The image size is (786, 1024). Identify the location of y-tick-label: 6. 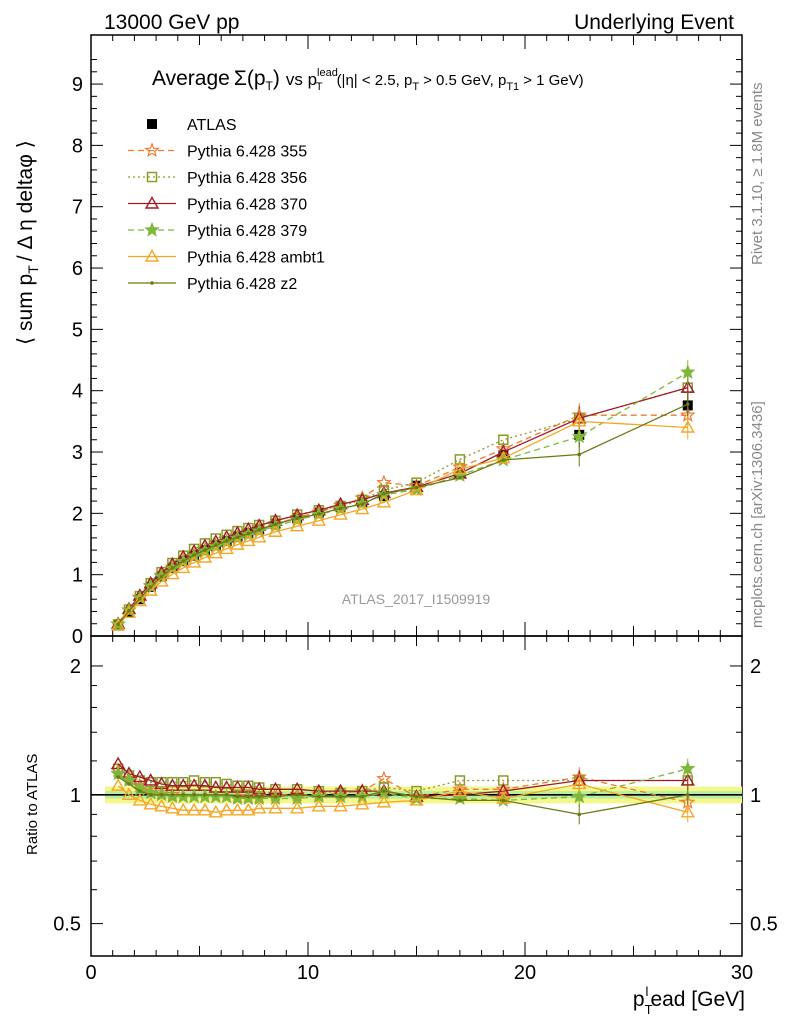
(77, 269).